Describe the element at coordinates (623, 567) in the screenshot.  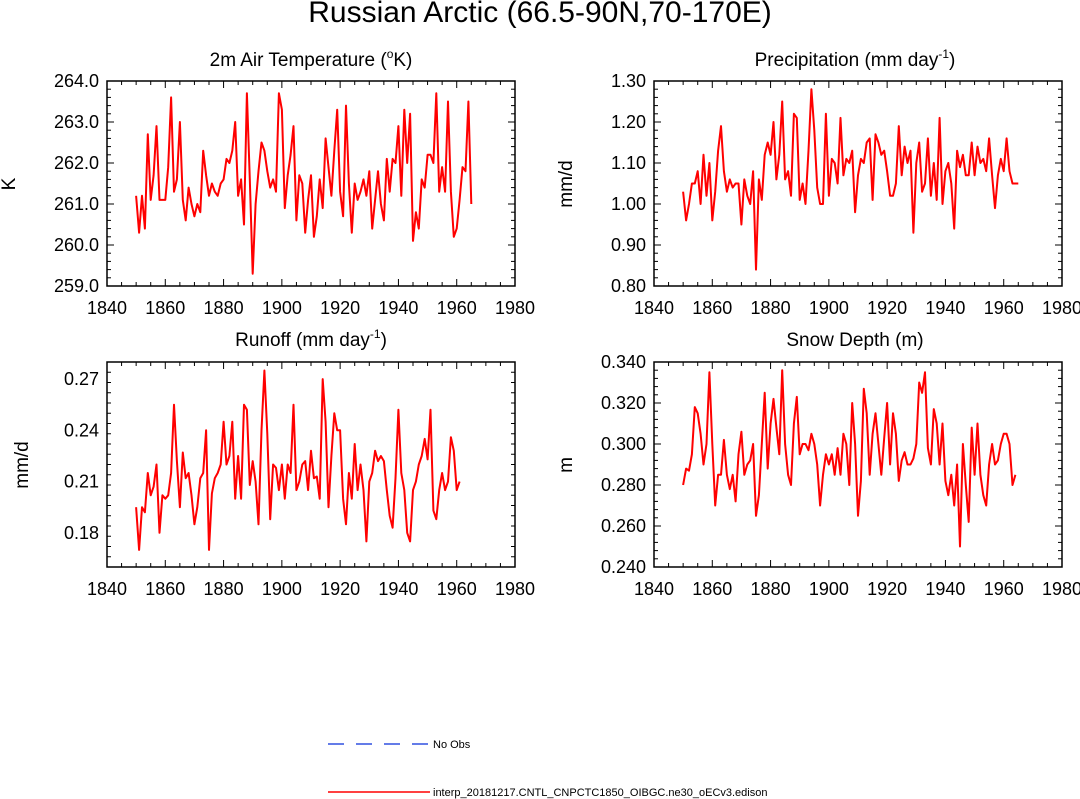
I see `y-tick-label: 0.240` at that location.